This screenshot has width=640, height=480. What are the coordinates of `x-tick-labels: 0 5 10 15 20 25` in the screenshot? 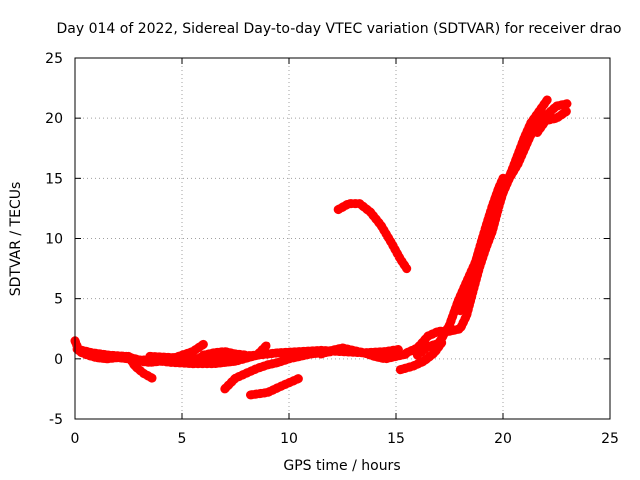 It's located at (345, 439).